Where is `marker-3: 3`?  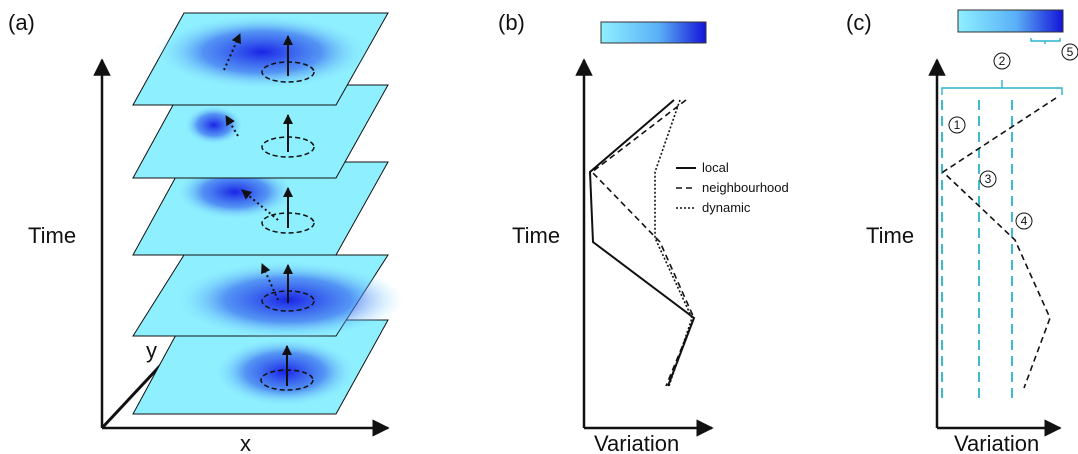
marker-3: 3 is located at coordinates (988, 179).